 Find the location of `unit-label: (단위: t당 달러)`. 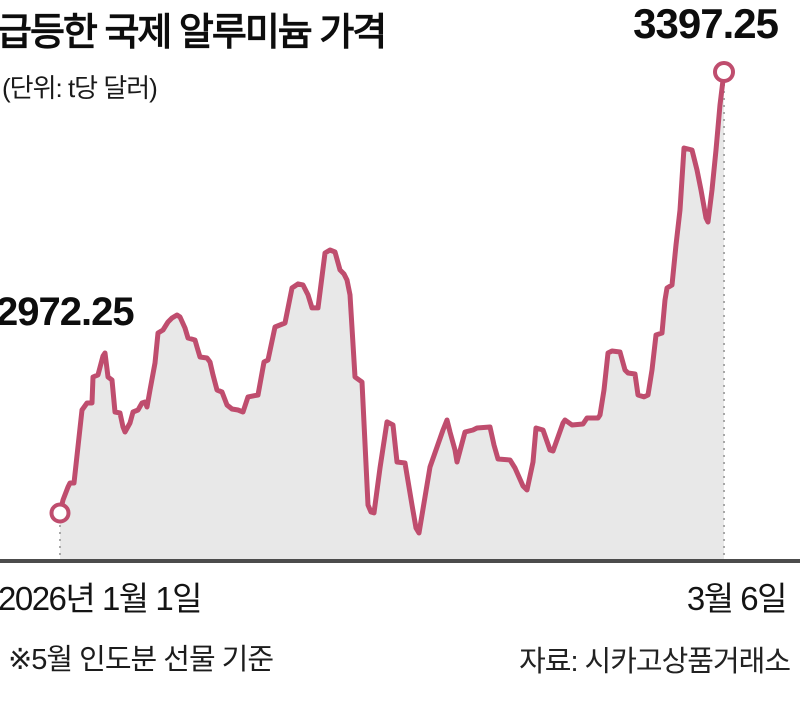

unit-label: (단위: t당 달러) is located at coordinates (80, 88).